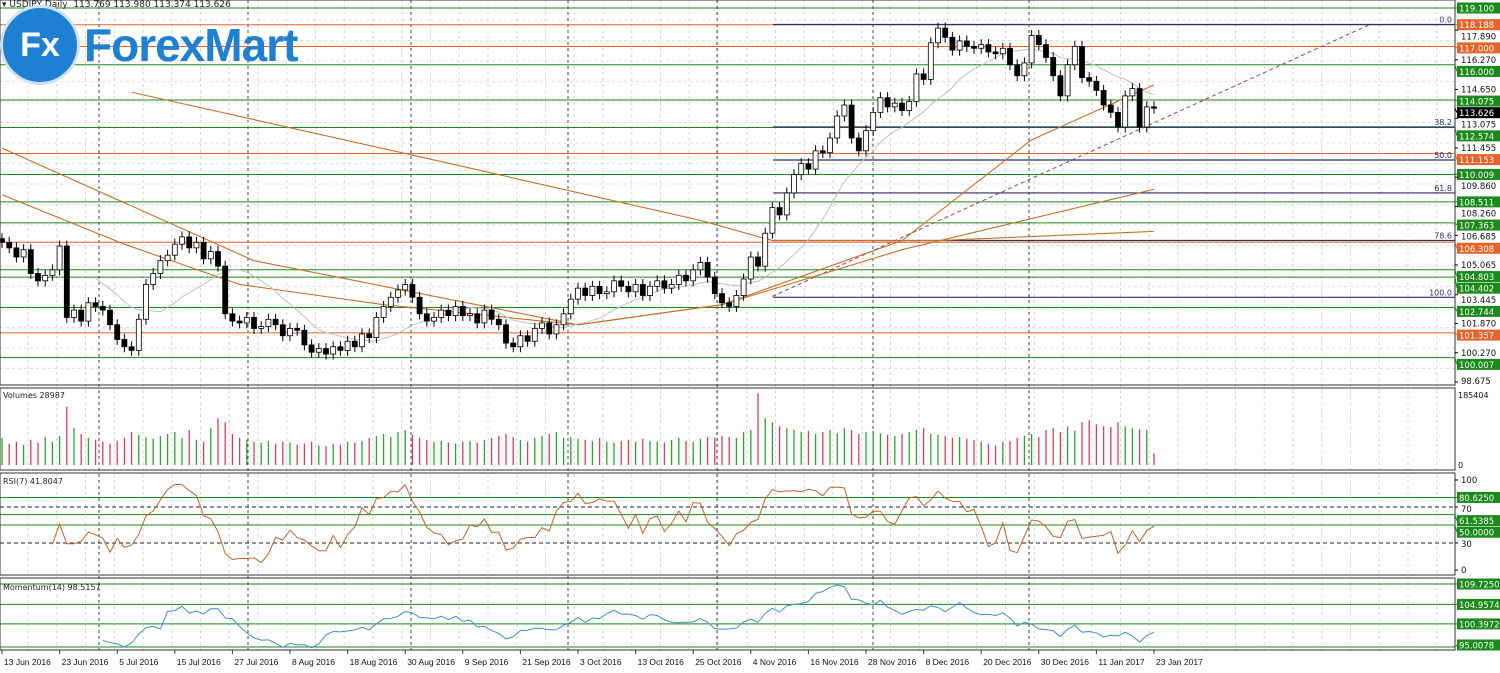 The width and height of the screenshot is (1500, 673). What do you see at coordinates (1466, 545) in the screenshot?
I see `rsi-tick-label: 30` at bounding box center [1466, 545].